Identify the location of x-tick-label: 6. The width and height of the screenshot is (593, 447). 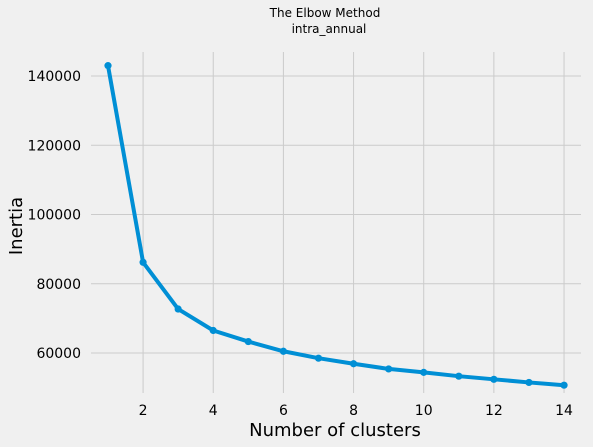
(283, 411).